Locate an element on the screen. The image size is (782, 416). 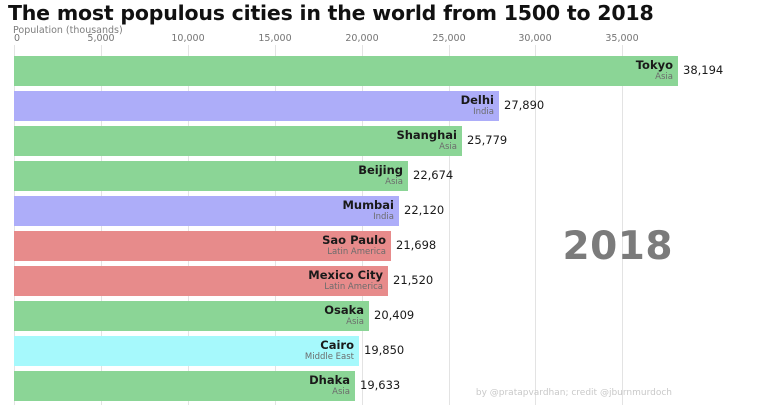
bar-row: Mumbai India 22,120 is located at coordinates (391, 211).